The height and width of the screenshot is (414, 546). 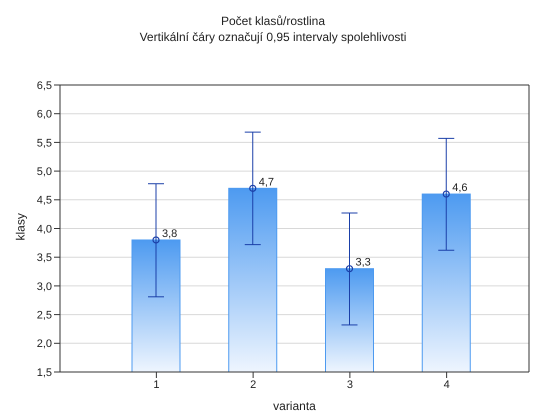 I want to click on y-tick-label: 5,5, so click(x=44, y=143).